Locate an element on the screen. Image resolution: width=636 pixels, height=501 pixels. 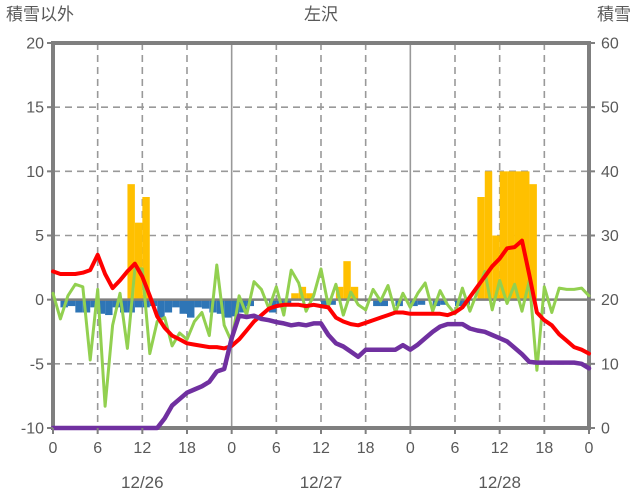
svg-text: 15 is located at coordinates (35, 108).